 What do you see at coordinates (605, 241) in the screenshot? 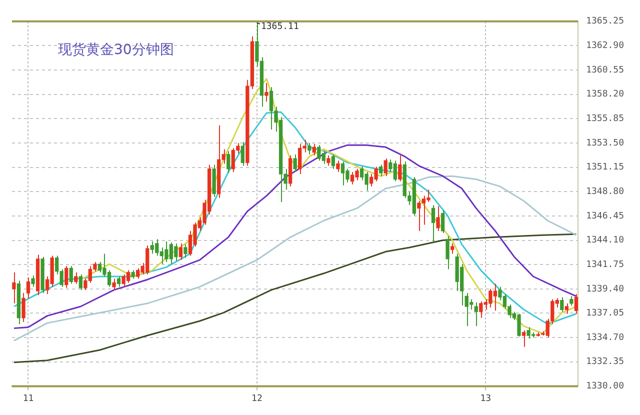
I see `y-tick-label: 1344.10` at bounding box center [605, 241].